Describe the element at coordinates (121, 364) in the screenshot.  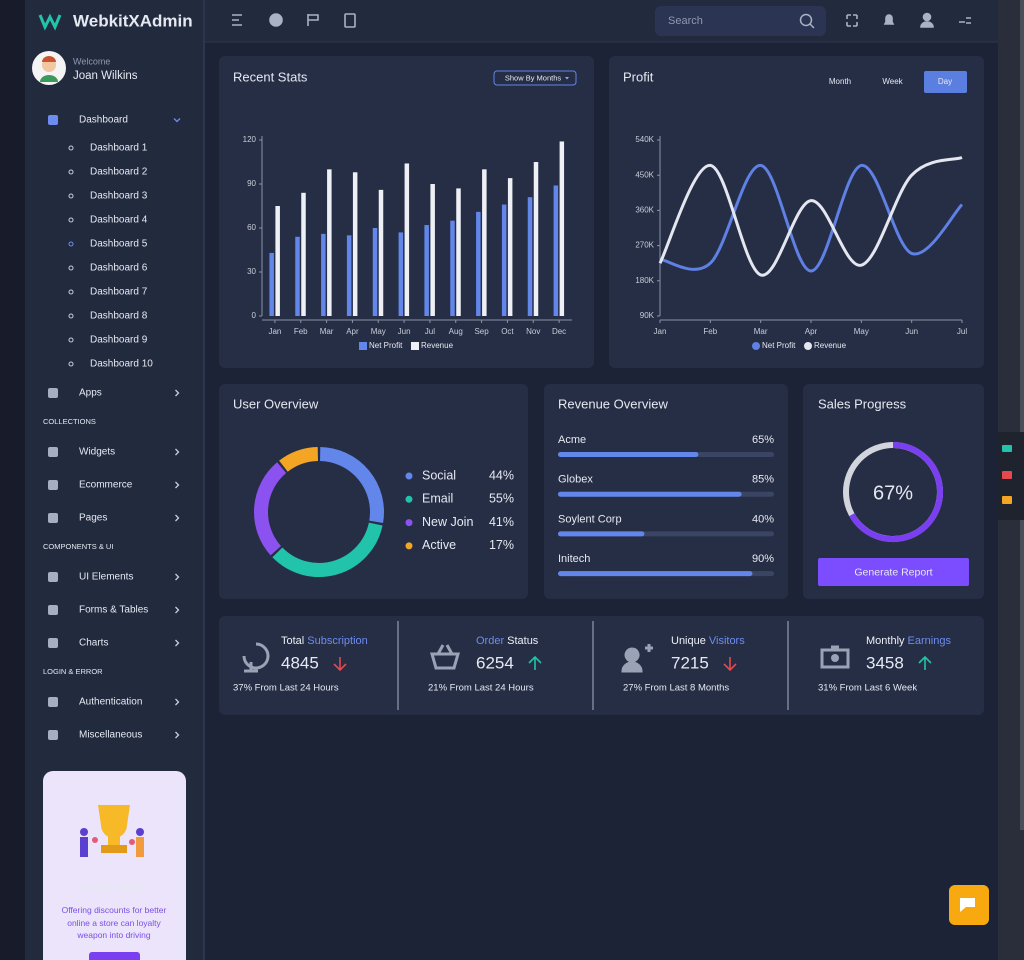
I see `submenu-item: Dashboard 10` at that location.